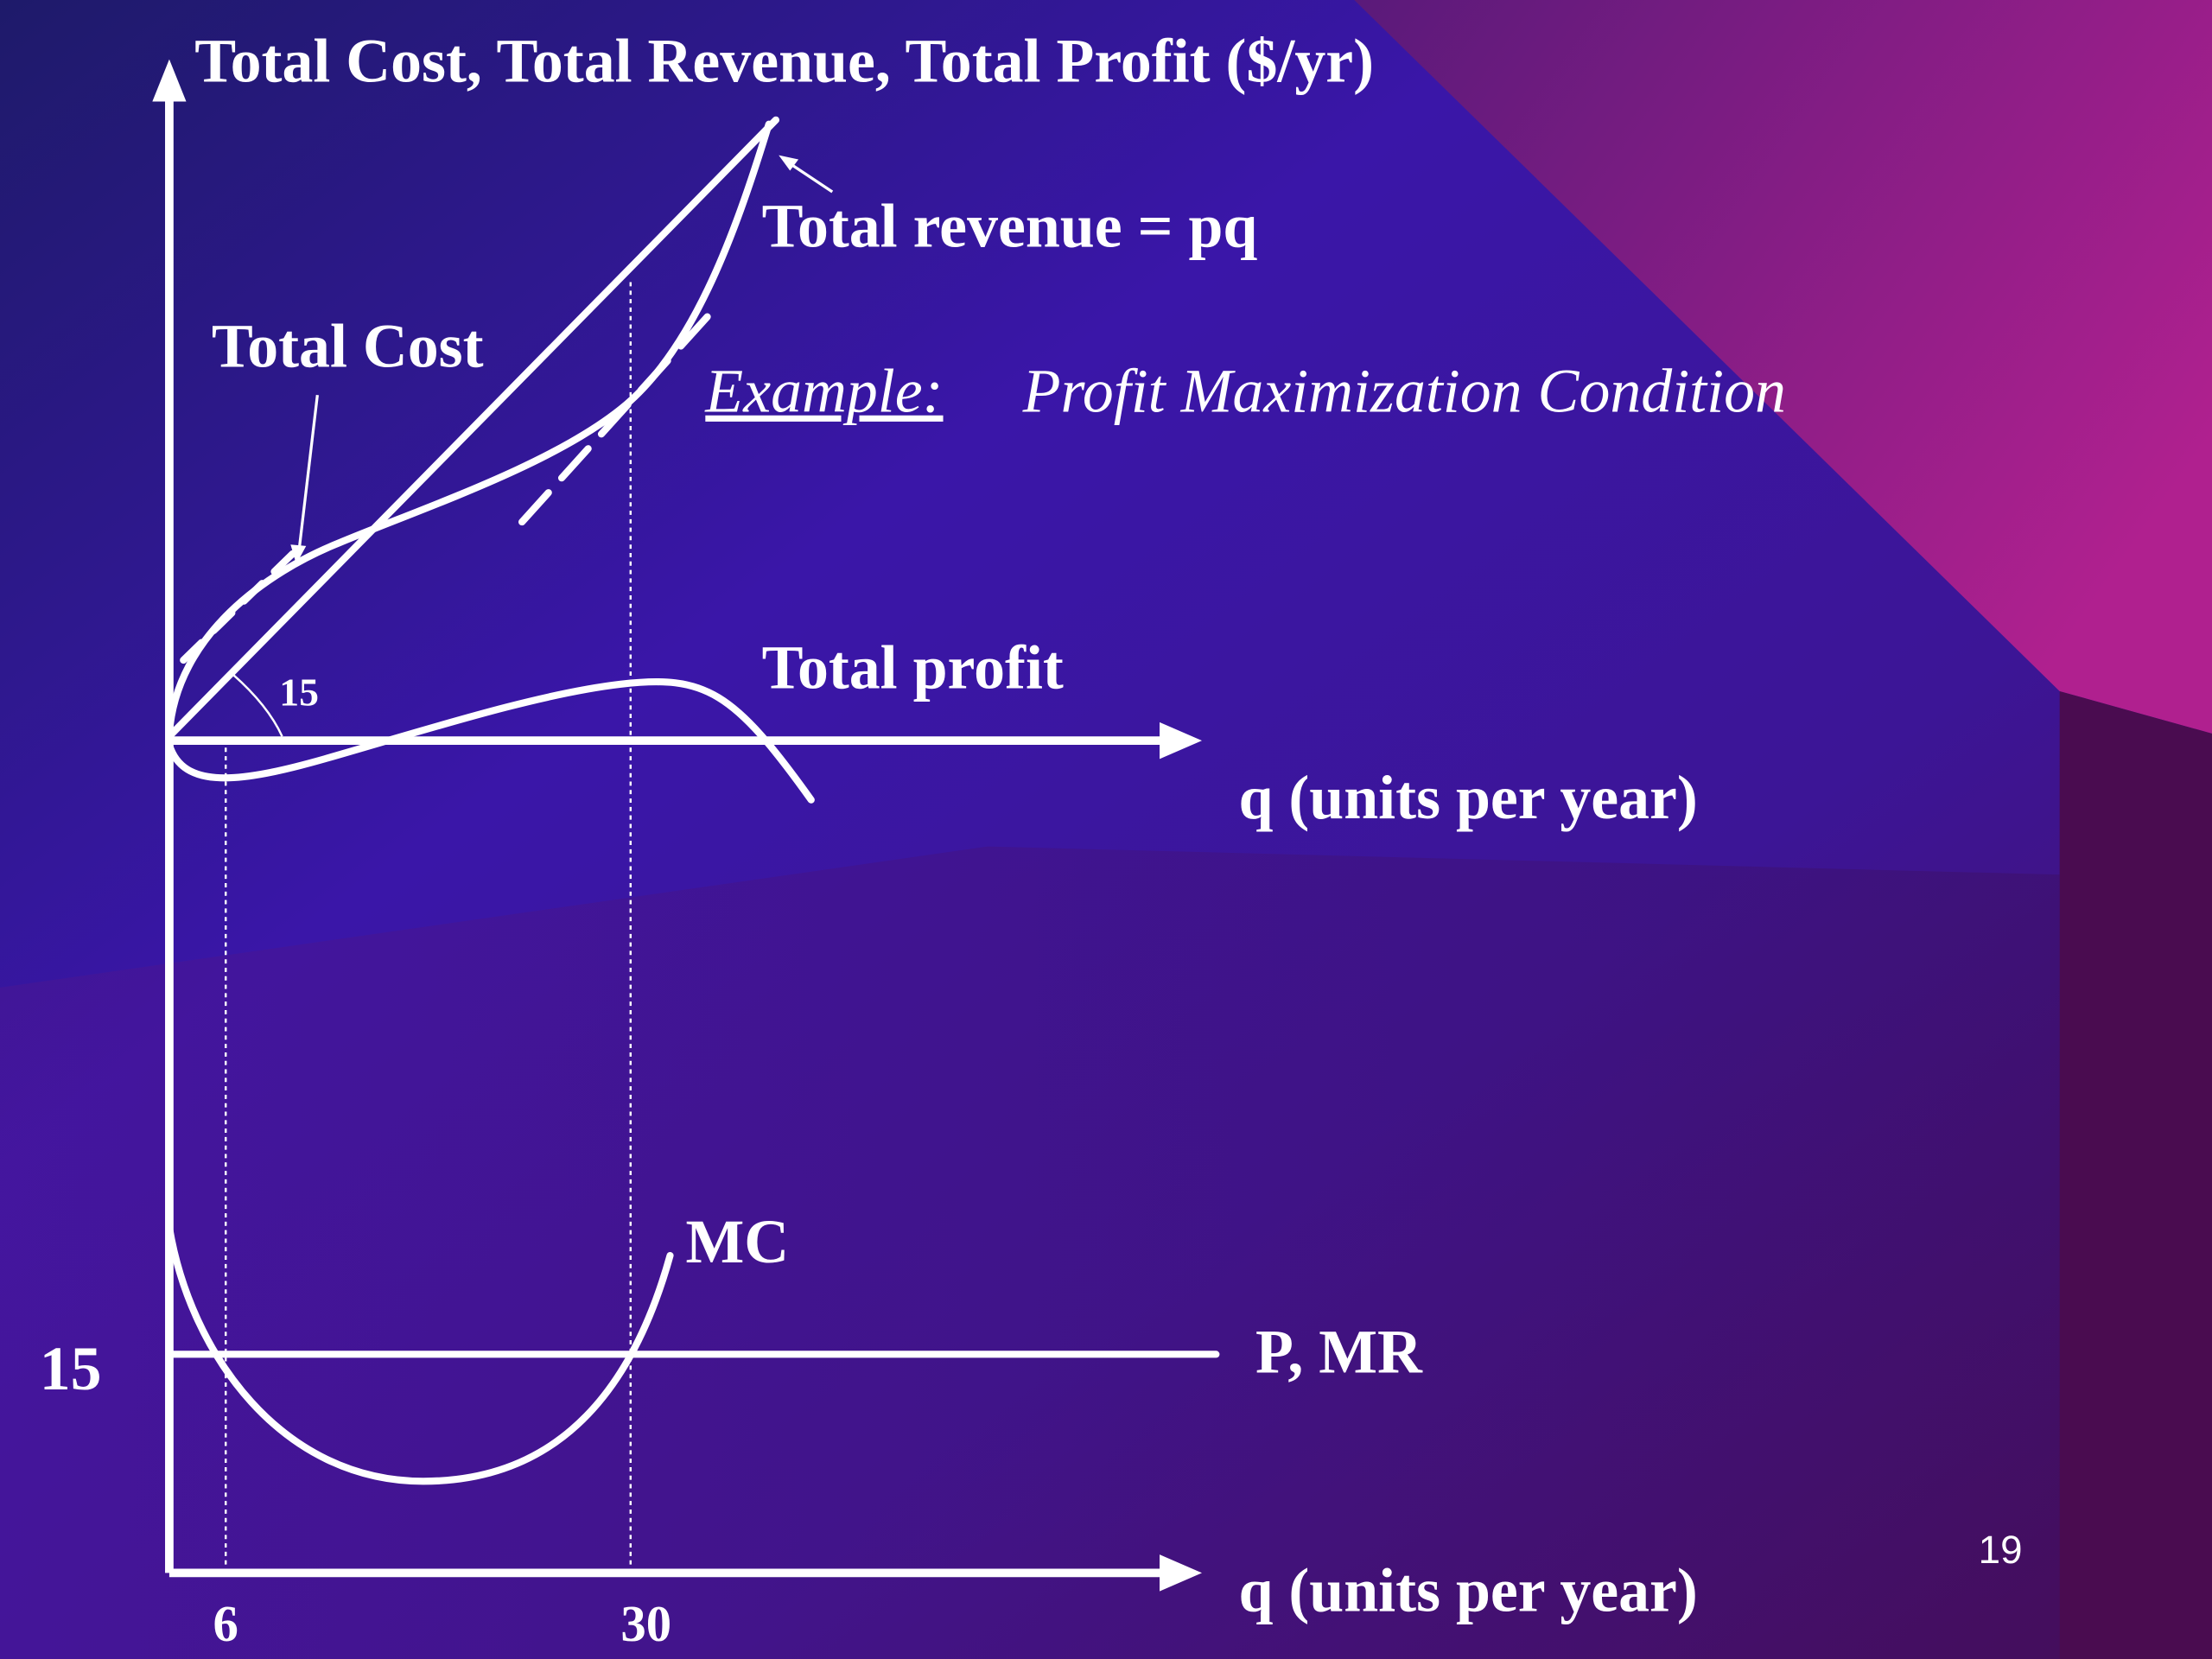 The width and height of the screenshot is (2212, 1659). Describe the element at coordinates (490, 740) in the screenshot. I see `total-profit-curve` at that location.